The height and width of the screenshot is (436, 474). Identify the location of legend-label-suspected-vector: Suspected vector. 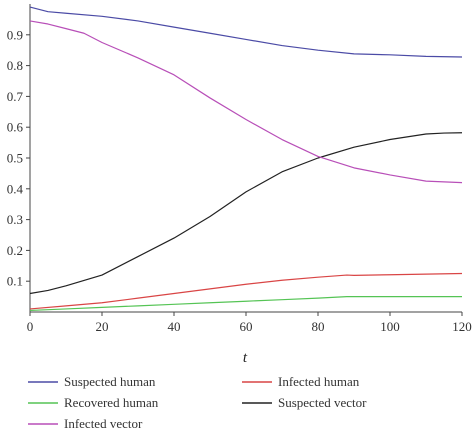
(322, 402).